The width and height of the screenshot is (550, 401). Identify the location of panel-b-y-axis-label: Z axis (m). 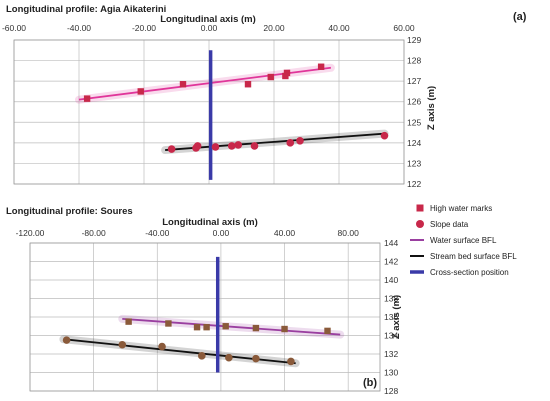
(396, 317).